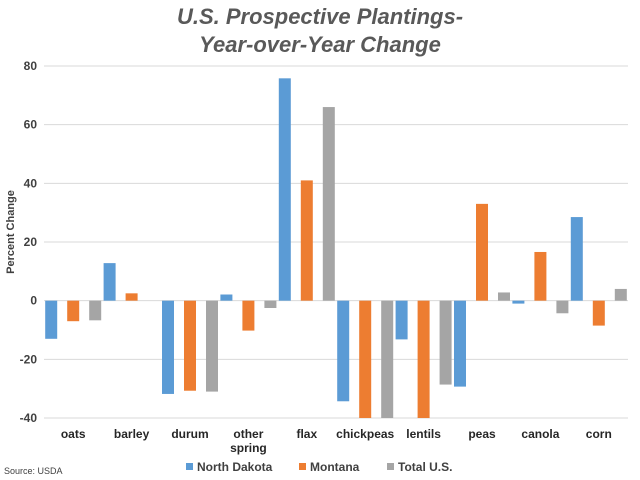 Image resolution: width=640 pixels, height=480 pixels. What do you see at coordinates (235, 467) in the screenshot?
I see `legend-label: North Dakota` at bounding box center [235, 467].